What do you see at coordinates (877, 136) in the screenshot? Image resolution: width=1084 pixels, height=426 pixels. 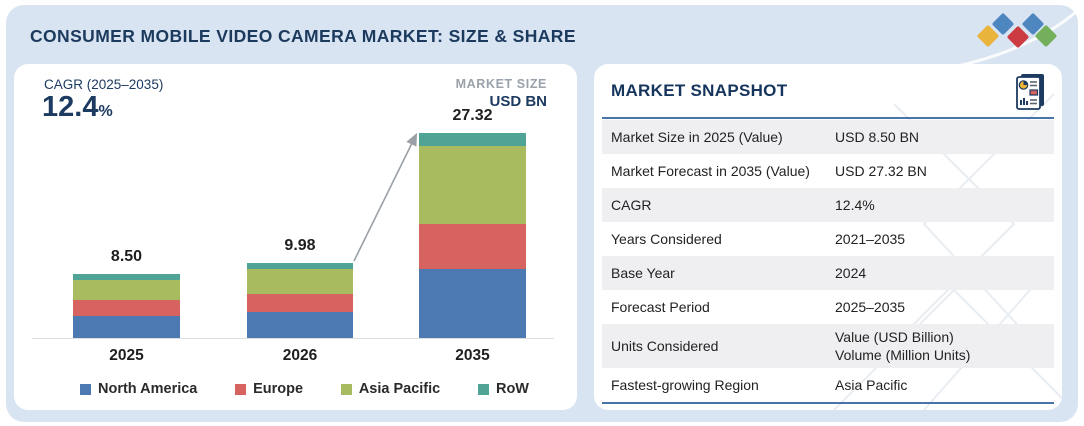 I see `snapshot-row-value: USD 8.50 BN` at bounding box center [877, 136].